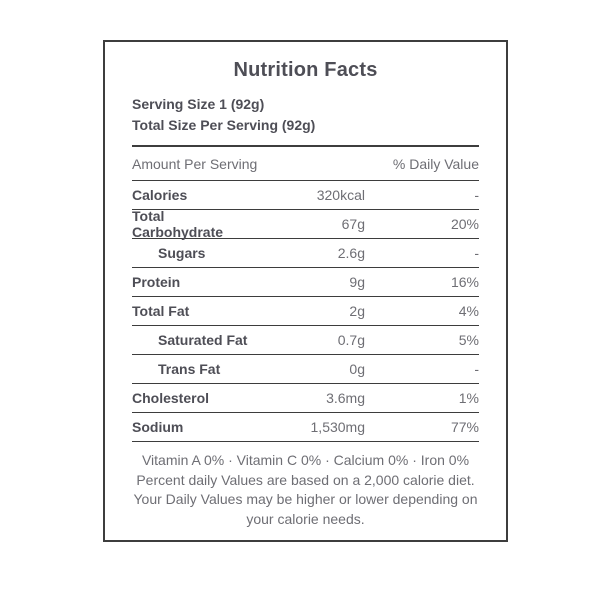  Describe the element at coordinates (160, 195) in the screenshot. I see `nutrient-name: Calories` at that location.